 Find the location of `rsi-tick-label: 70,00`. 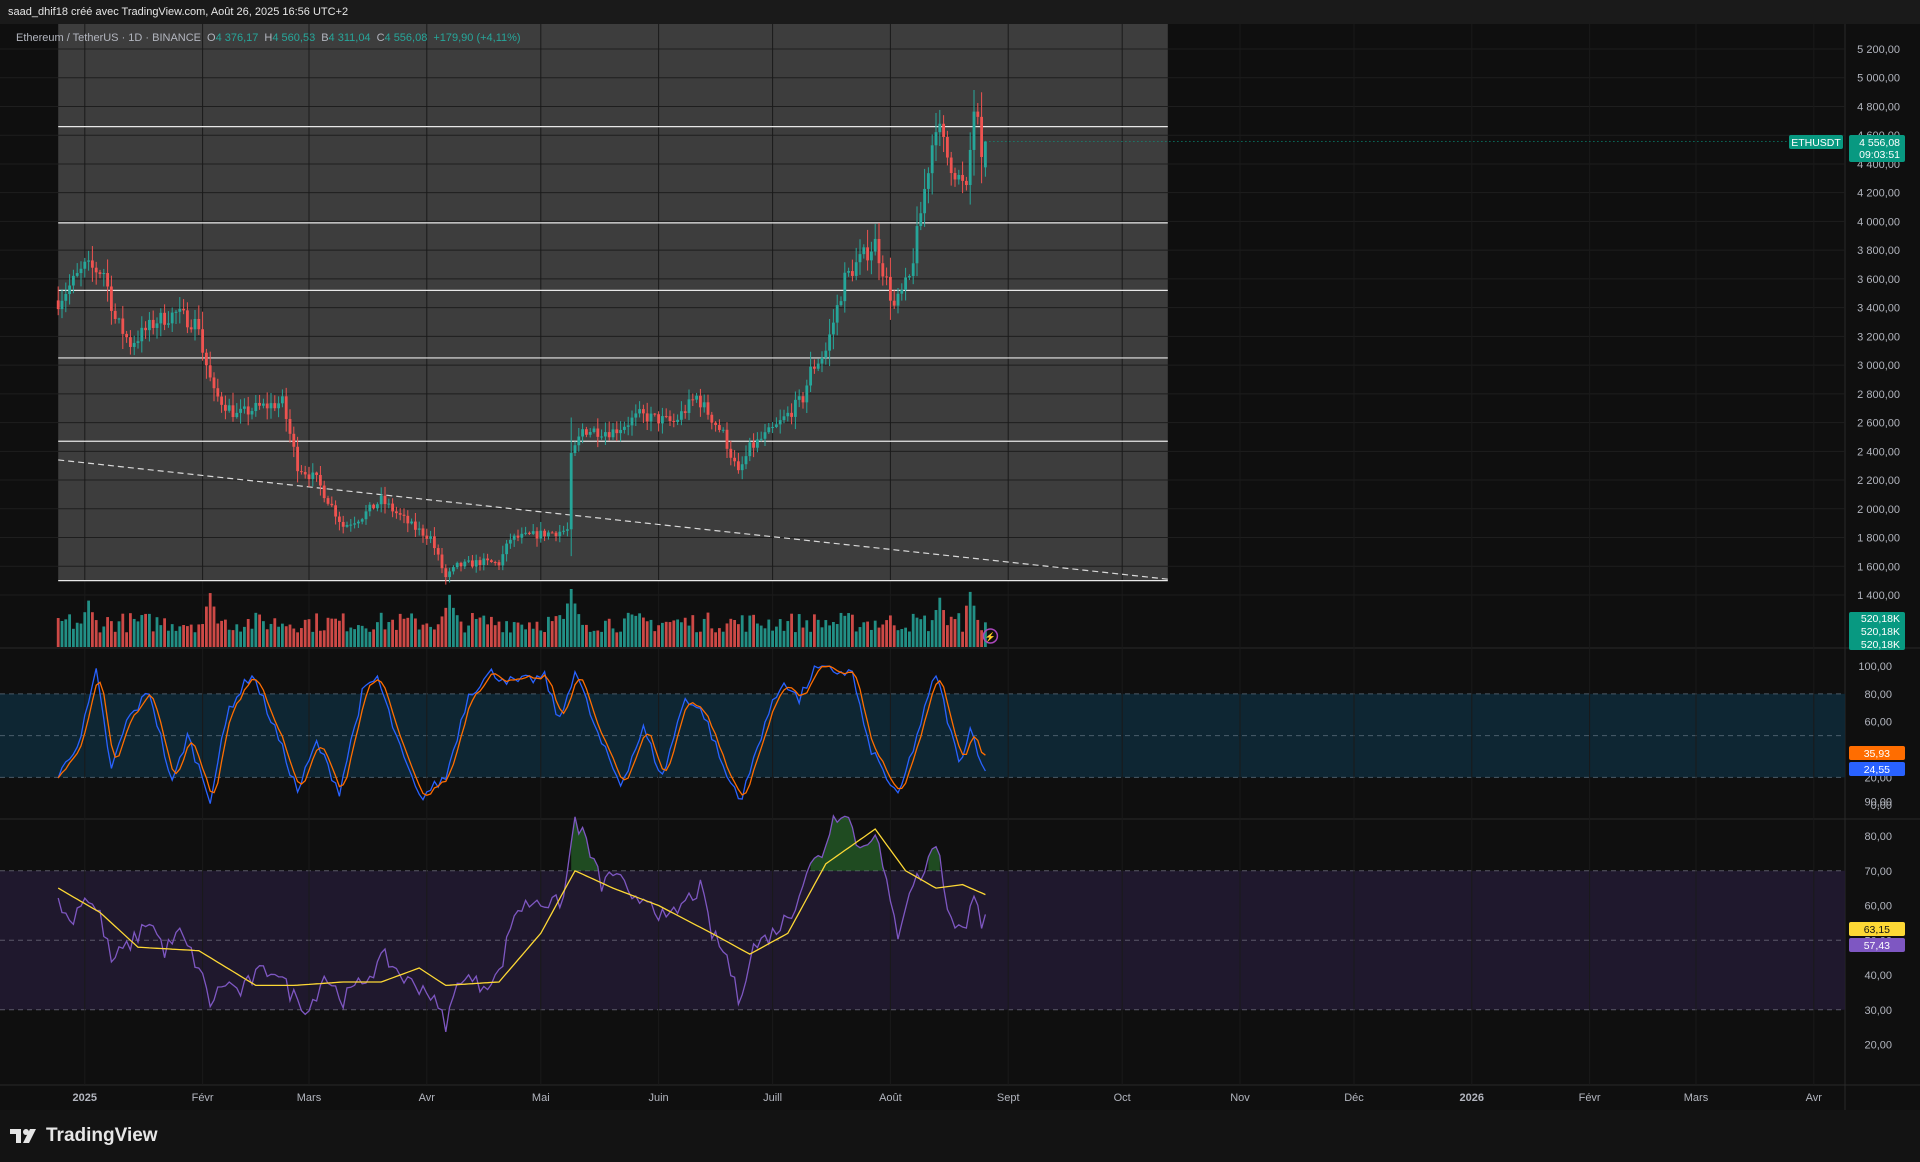

rsi-tick-label: 70,00 is located at coordinates (1878, 872).